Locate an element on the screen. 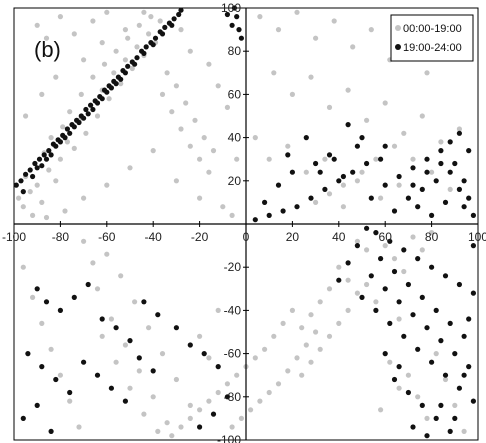  x-tick-label-60: 60 is located at coordinates (386, 237).